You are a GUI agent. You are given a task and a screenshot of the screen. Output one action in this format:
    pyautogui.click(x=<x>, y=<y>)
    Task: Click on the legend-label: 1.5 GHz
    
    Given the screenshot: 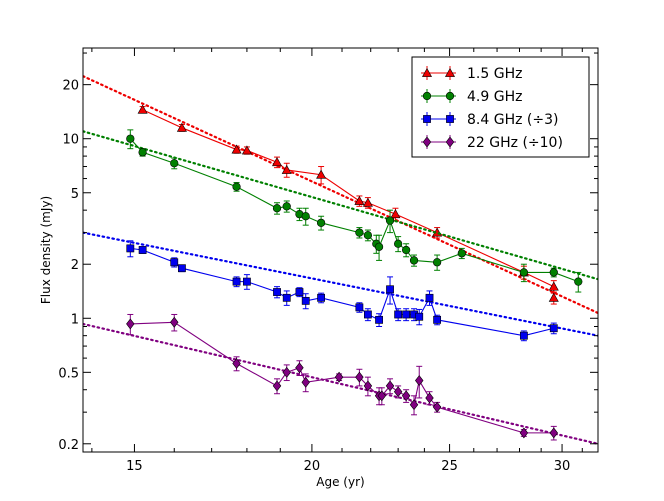 What is the action you would take?
    pyautogui.click(x=494, y=74)
    